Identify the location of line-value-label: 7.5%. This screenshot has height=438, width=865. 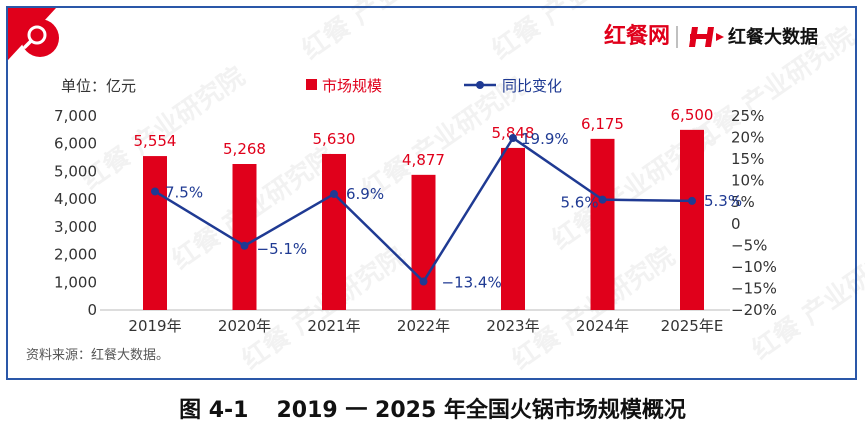
(184, 192).